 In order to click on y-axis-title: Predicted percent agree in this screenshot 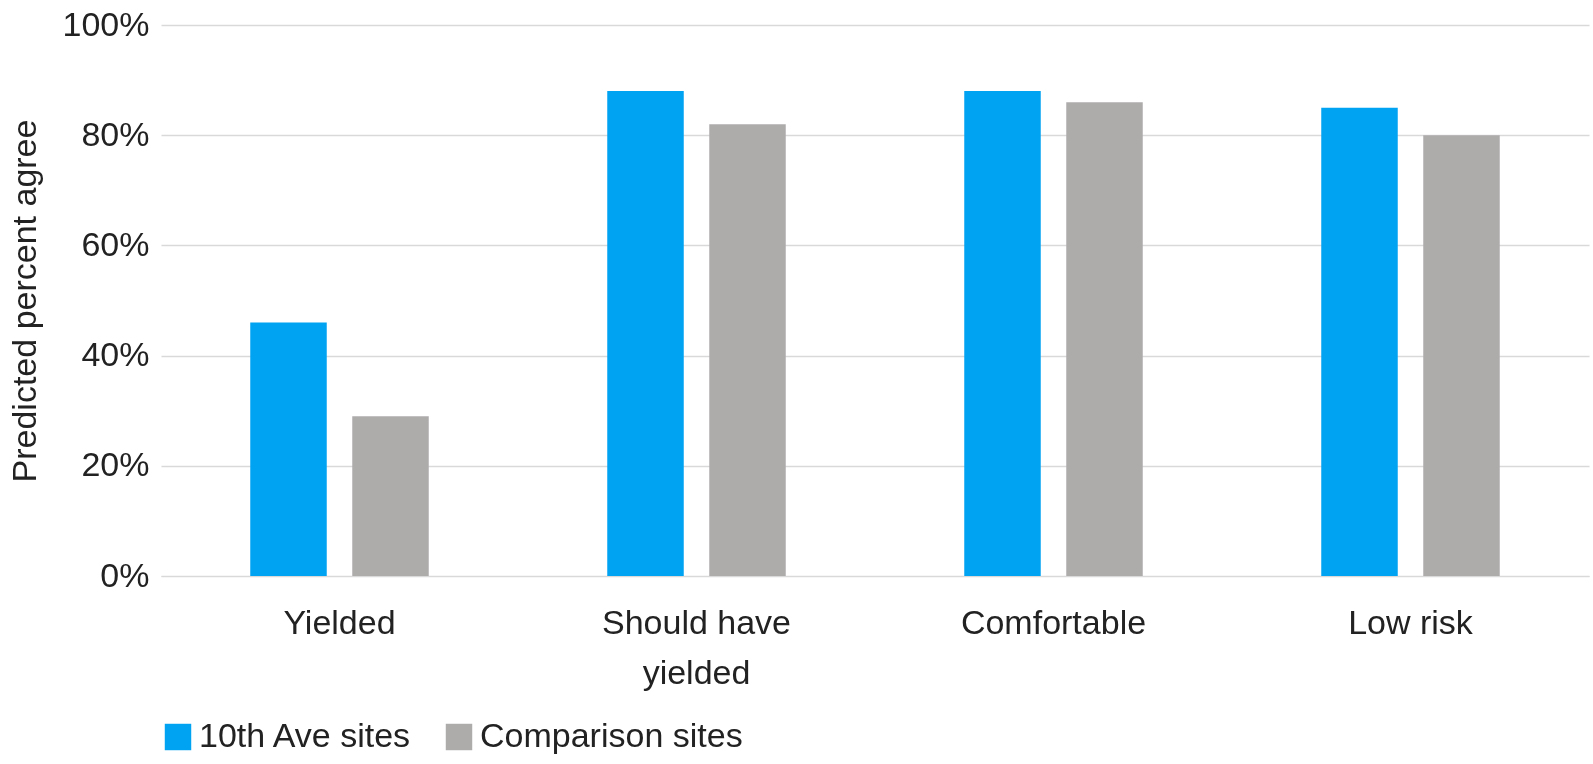, I will do `click(23, 301)`.